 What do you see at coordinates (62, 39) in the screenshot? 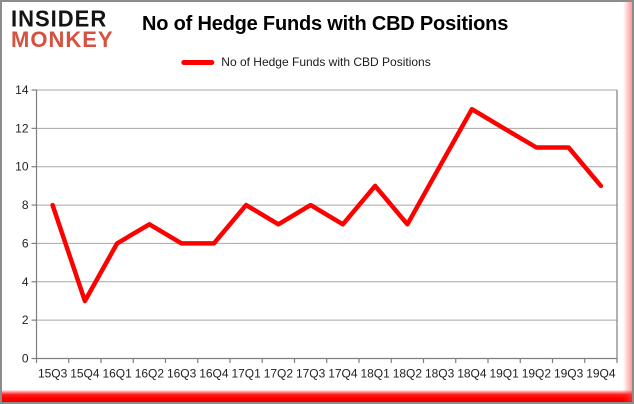
I see `logo-text-monkey: MONKEY` at bounding box center [62, 39].